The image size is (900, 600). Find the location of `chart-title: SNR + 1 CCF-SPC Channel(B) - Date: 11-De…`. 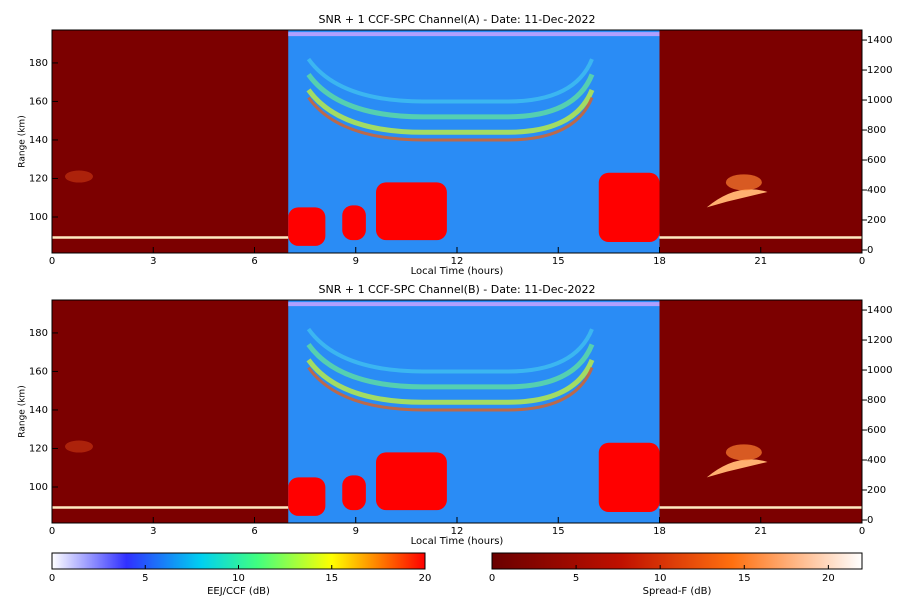

chart-title: SNR + 1 CCF-SPC Channel(B) - Date: 11-De… is located at coordinates (457, 289).